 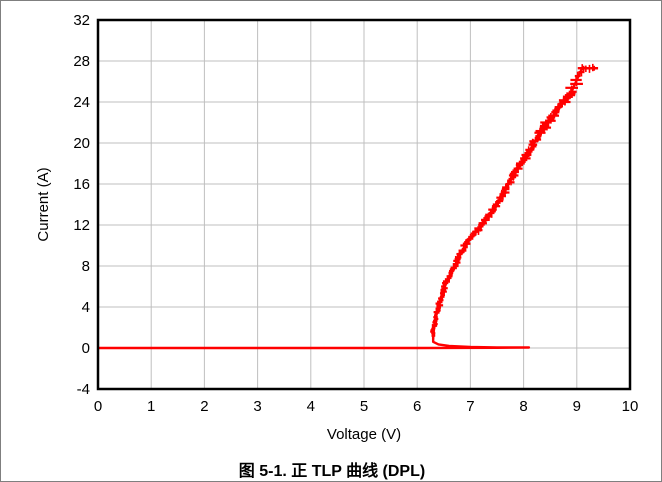 What do you see at coordinates (86, 307) in the screenshot?
I see `y-tick-label: 4` at bounding box center [86, 307].